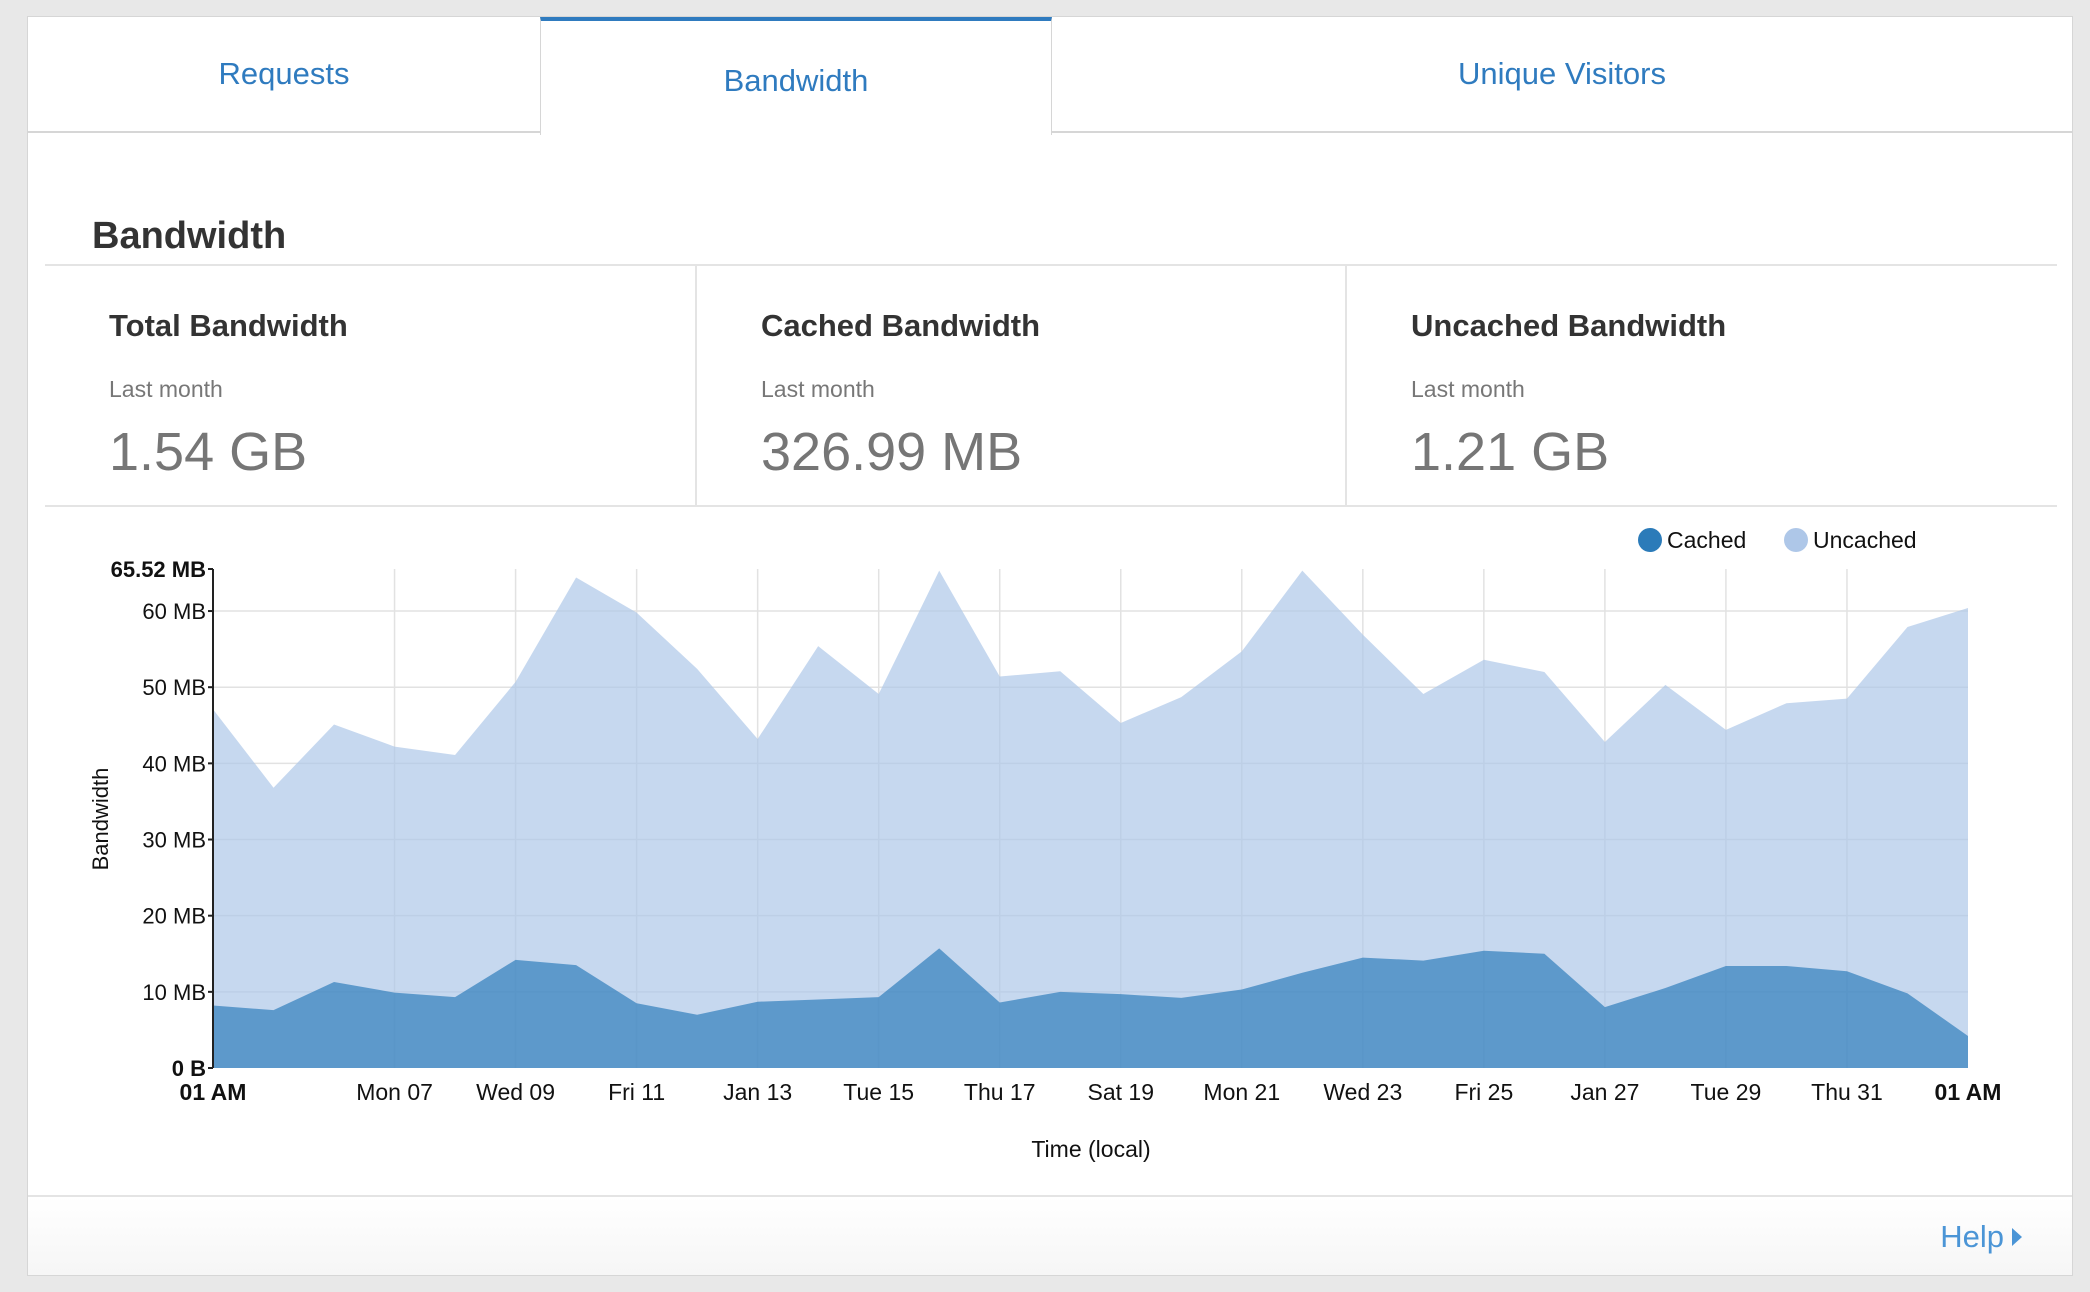 This screenshot has width=2090, height=1292. What do you see at coordinates (1483, 1092) in the screenshot?
I see `x-tick-label: Fri 25` at bounding box center [1483, 1092].